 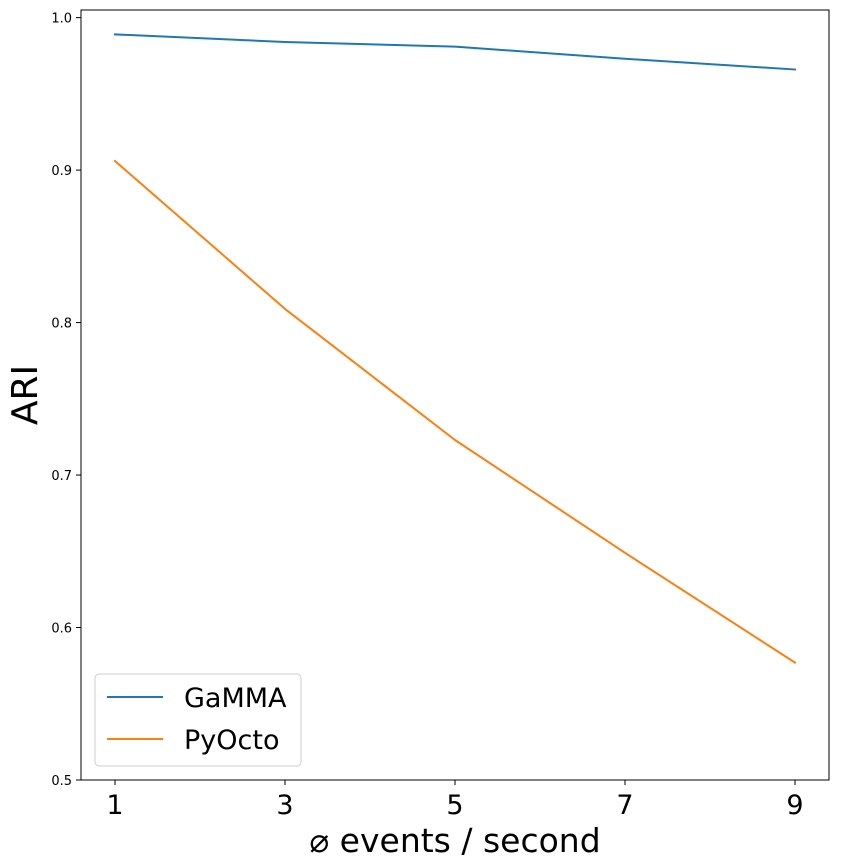 I want to click on series-line-gamma, so click(x=455, y=52).